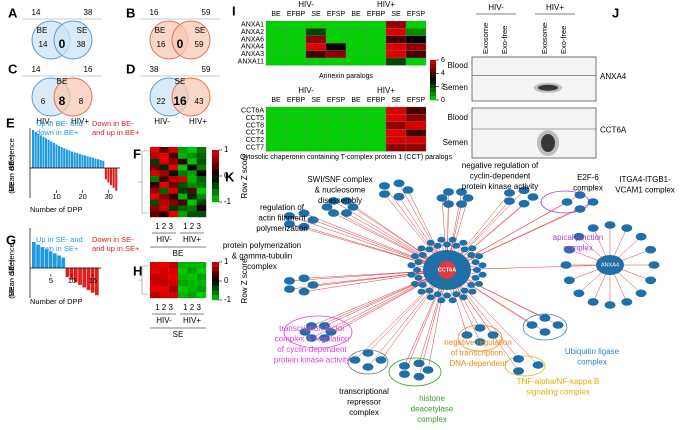 The image size is (696, 430). I want to click on term-label: complex & regulation, so click(312, 339).